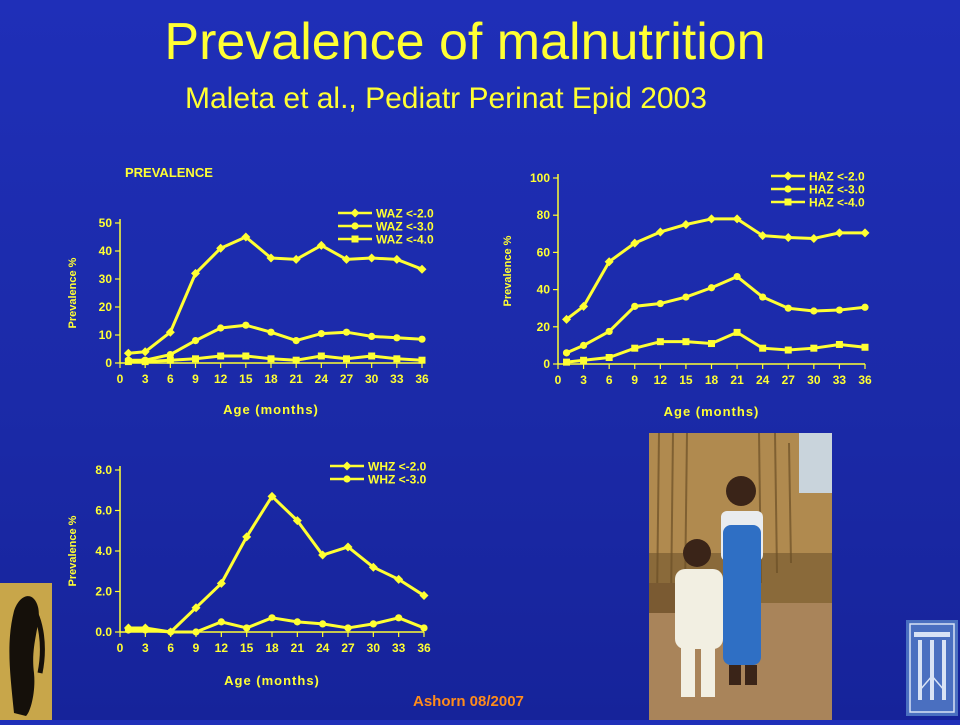 Image resolution: width=960 pixels, height=725 pixels. What do you see at coordinates (106, 279) in the screenshot?
I see `y-tick-label: 30` at bounding box center [106, 279].